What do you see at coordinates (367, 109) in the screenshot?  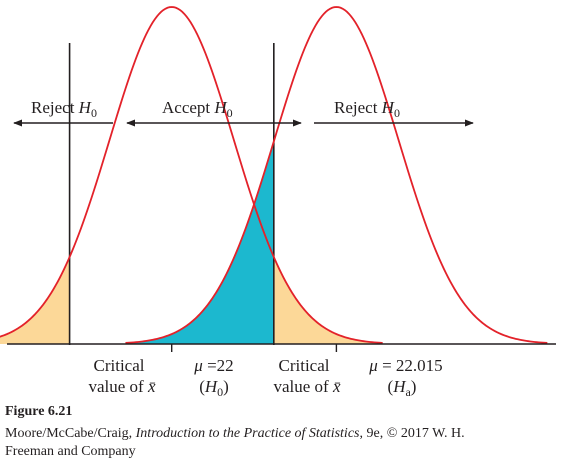 I see `reject-right-label: Reject H0` at bounding box center [367, 109].